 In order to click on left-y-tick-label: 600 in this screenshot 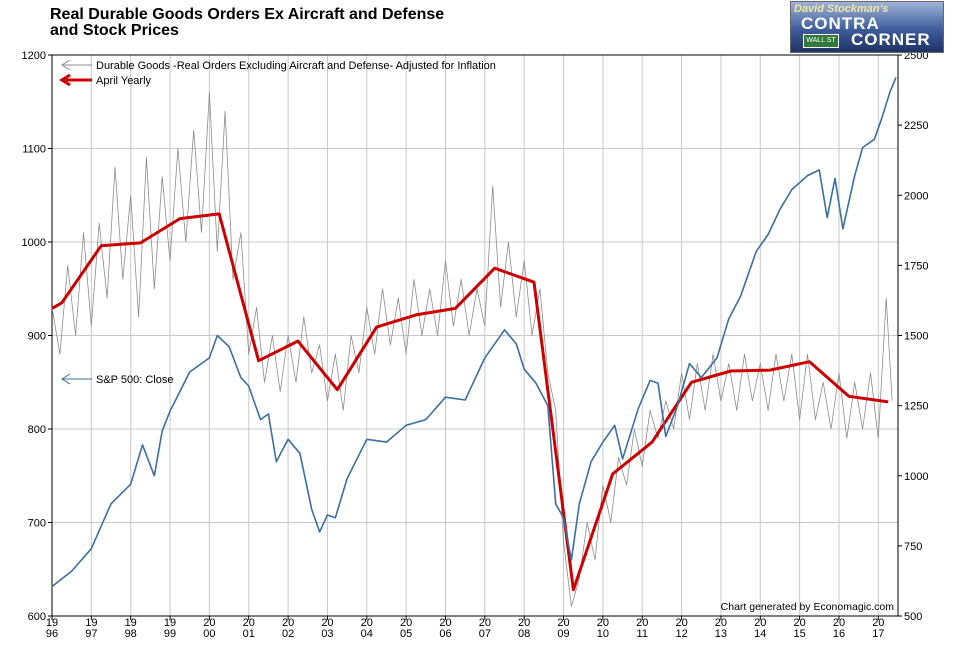, I will do `click(37, 617)`.